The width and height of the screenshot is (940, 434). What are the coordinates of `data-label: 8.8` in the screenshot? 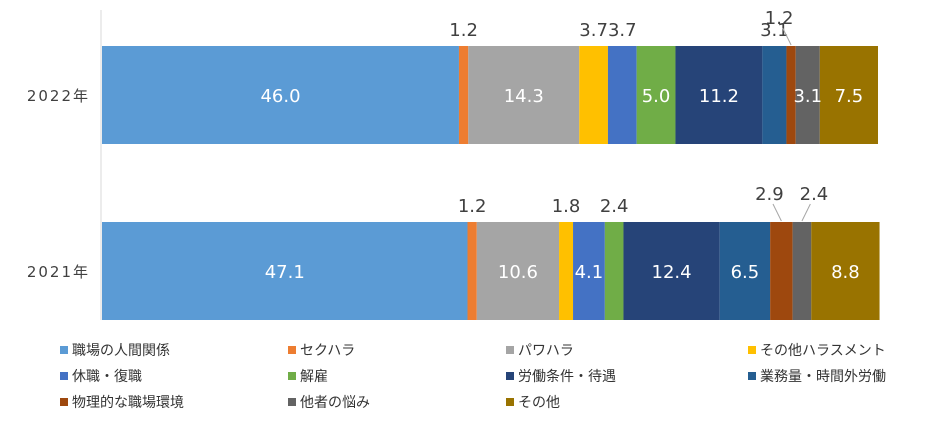 It's located at (845, 272).